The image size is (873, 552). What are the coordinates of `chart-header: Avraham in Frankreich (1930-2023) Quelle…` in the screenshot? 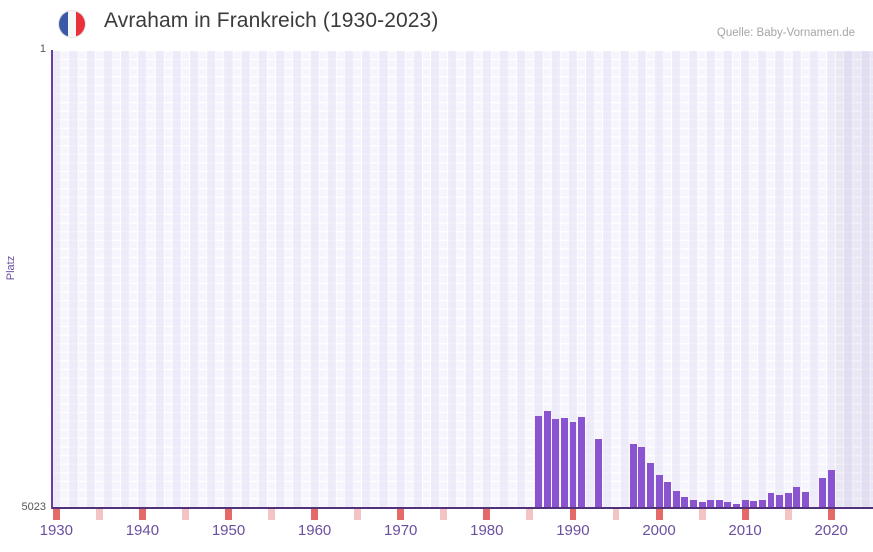 It's located at (436, 24).